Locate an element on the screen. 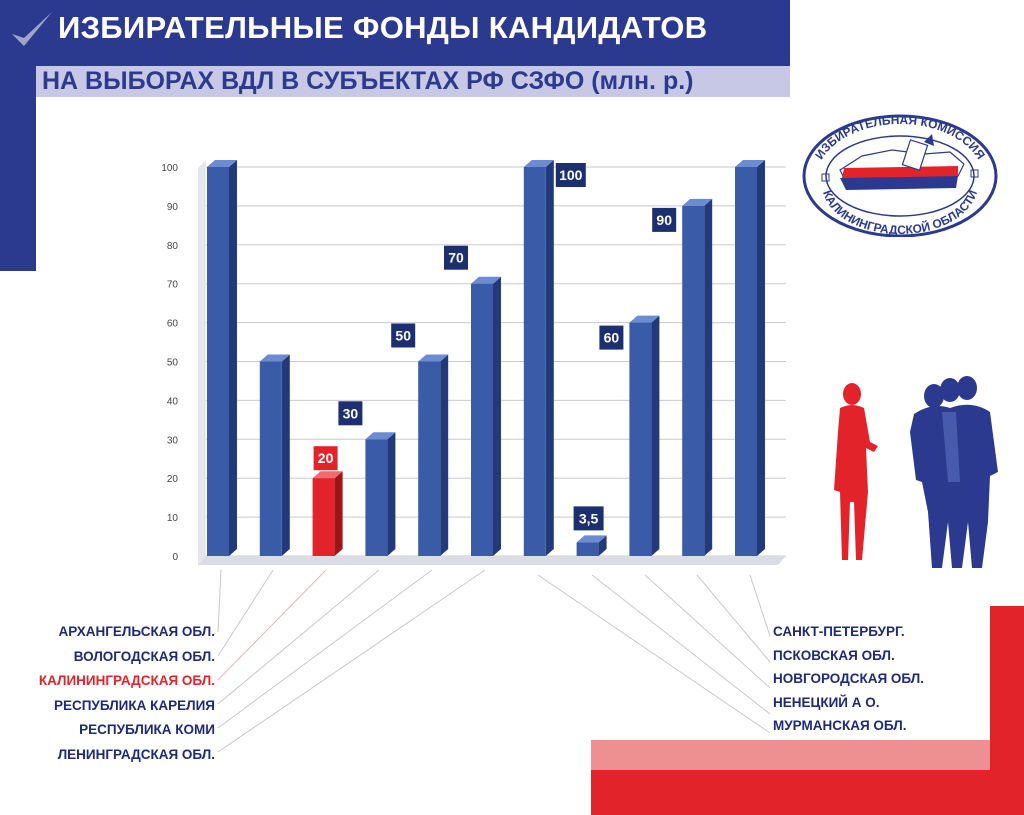 This screenshot has height=815, width=1024. title-band is located at coordinates (395, 33).